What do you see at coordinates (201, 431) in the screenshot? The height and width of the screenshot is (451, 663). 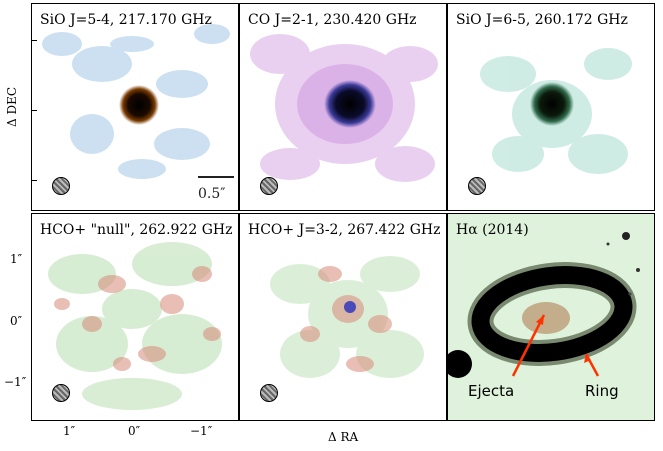 I see `x-tick-label: −1″` at bounding box center [201, 431].